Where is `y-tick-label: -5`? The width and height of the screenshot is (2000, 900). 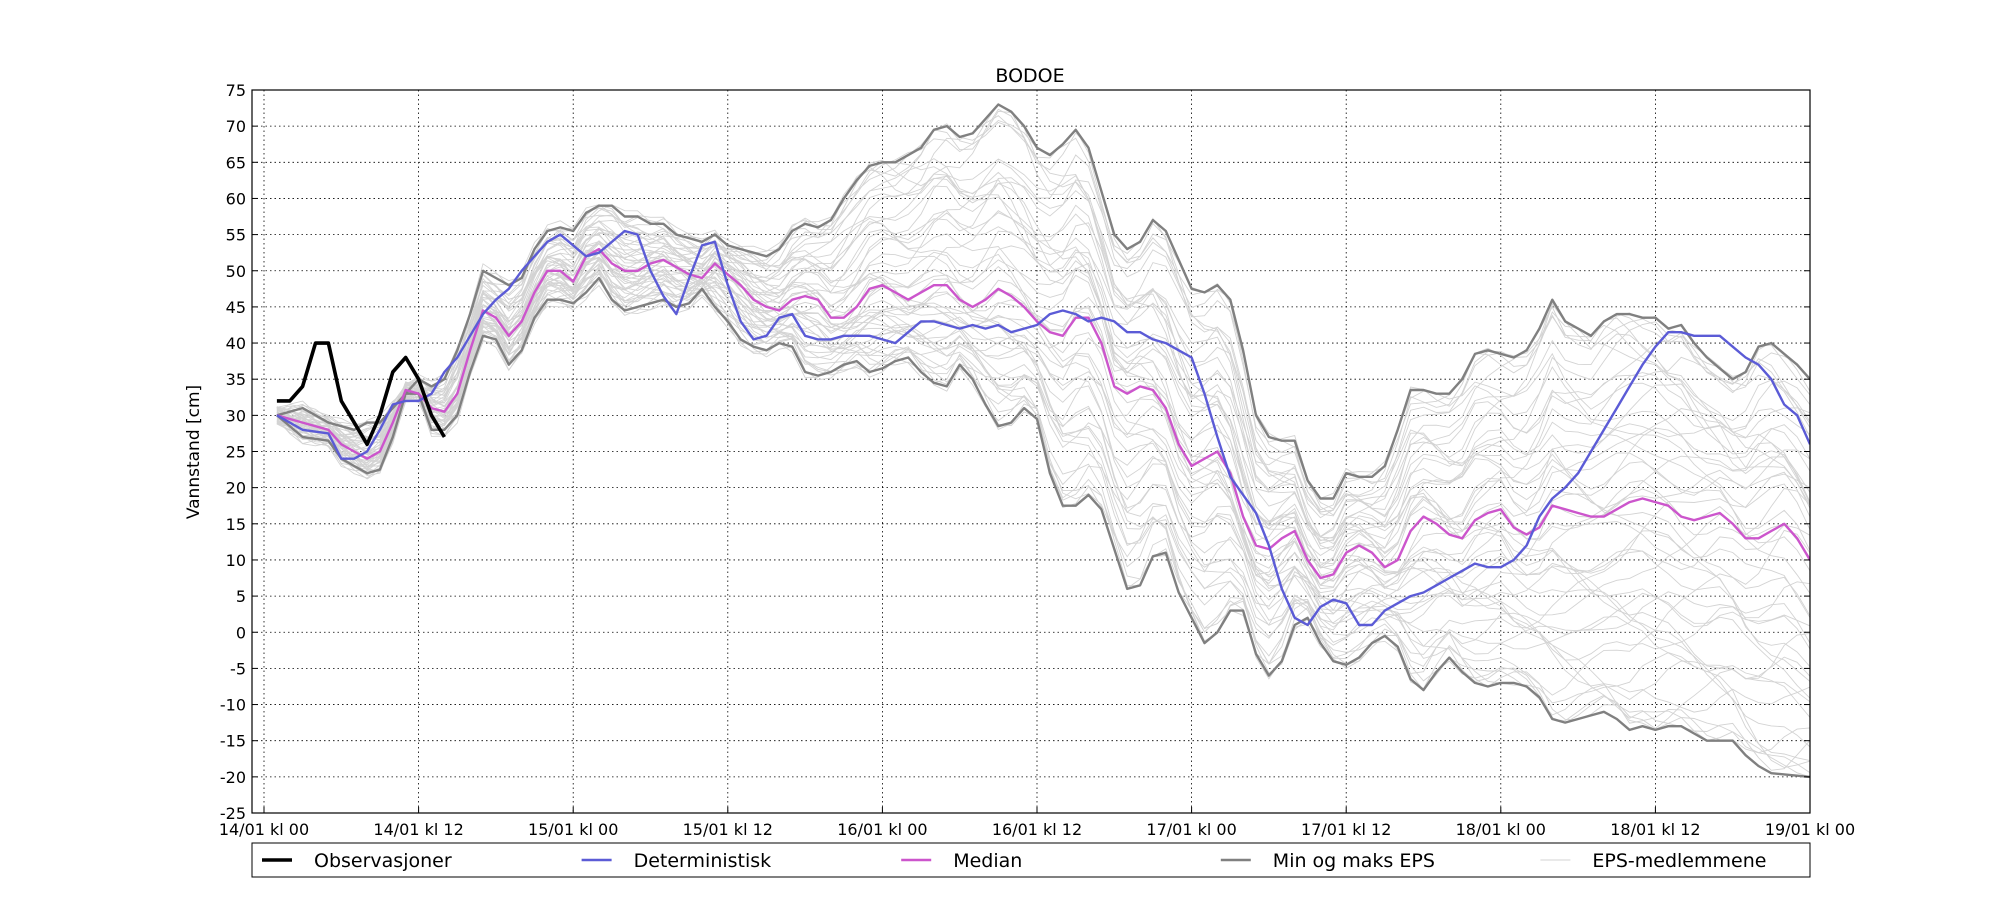 y-tick-label: -5 is located at coordinates (238, 668).